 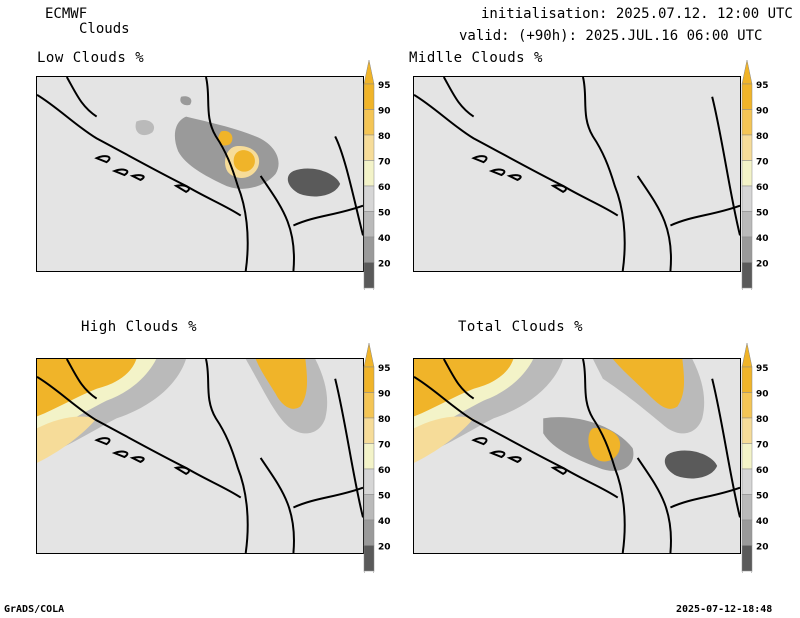 I want to click on colorbar-middle: 95 90 80 70 60 50 40 20, so click(x=762, y=185).